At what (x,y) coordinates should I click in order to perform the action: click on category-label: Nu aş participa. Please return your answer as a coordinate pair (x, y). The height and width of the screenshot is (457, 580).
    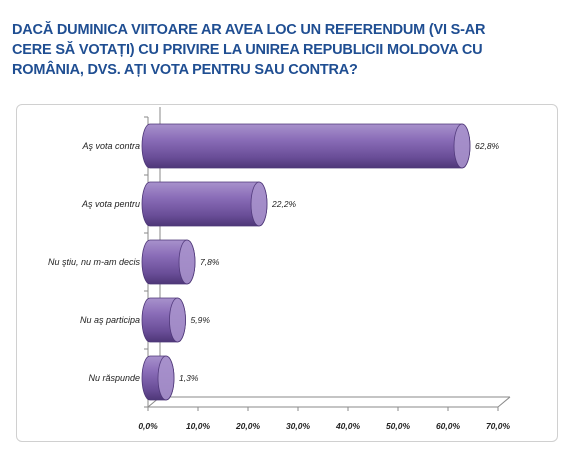
    Looking at the image, I should click on (110, 320).